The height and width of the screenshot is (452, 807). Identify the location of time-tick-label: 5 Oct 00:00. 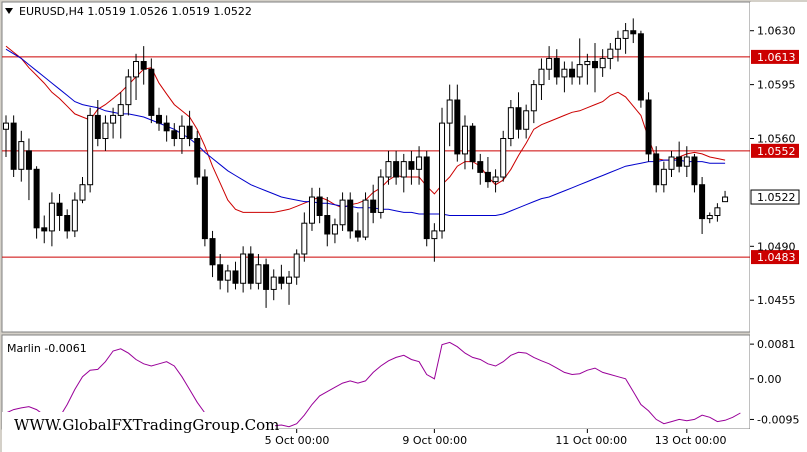
(297, 440).